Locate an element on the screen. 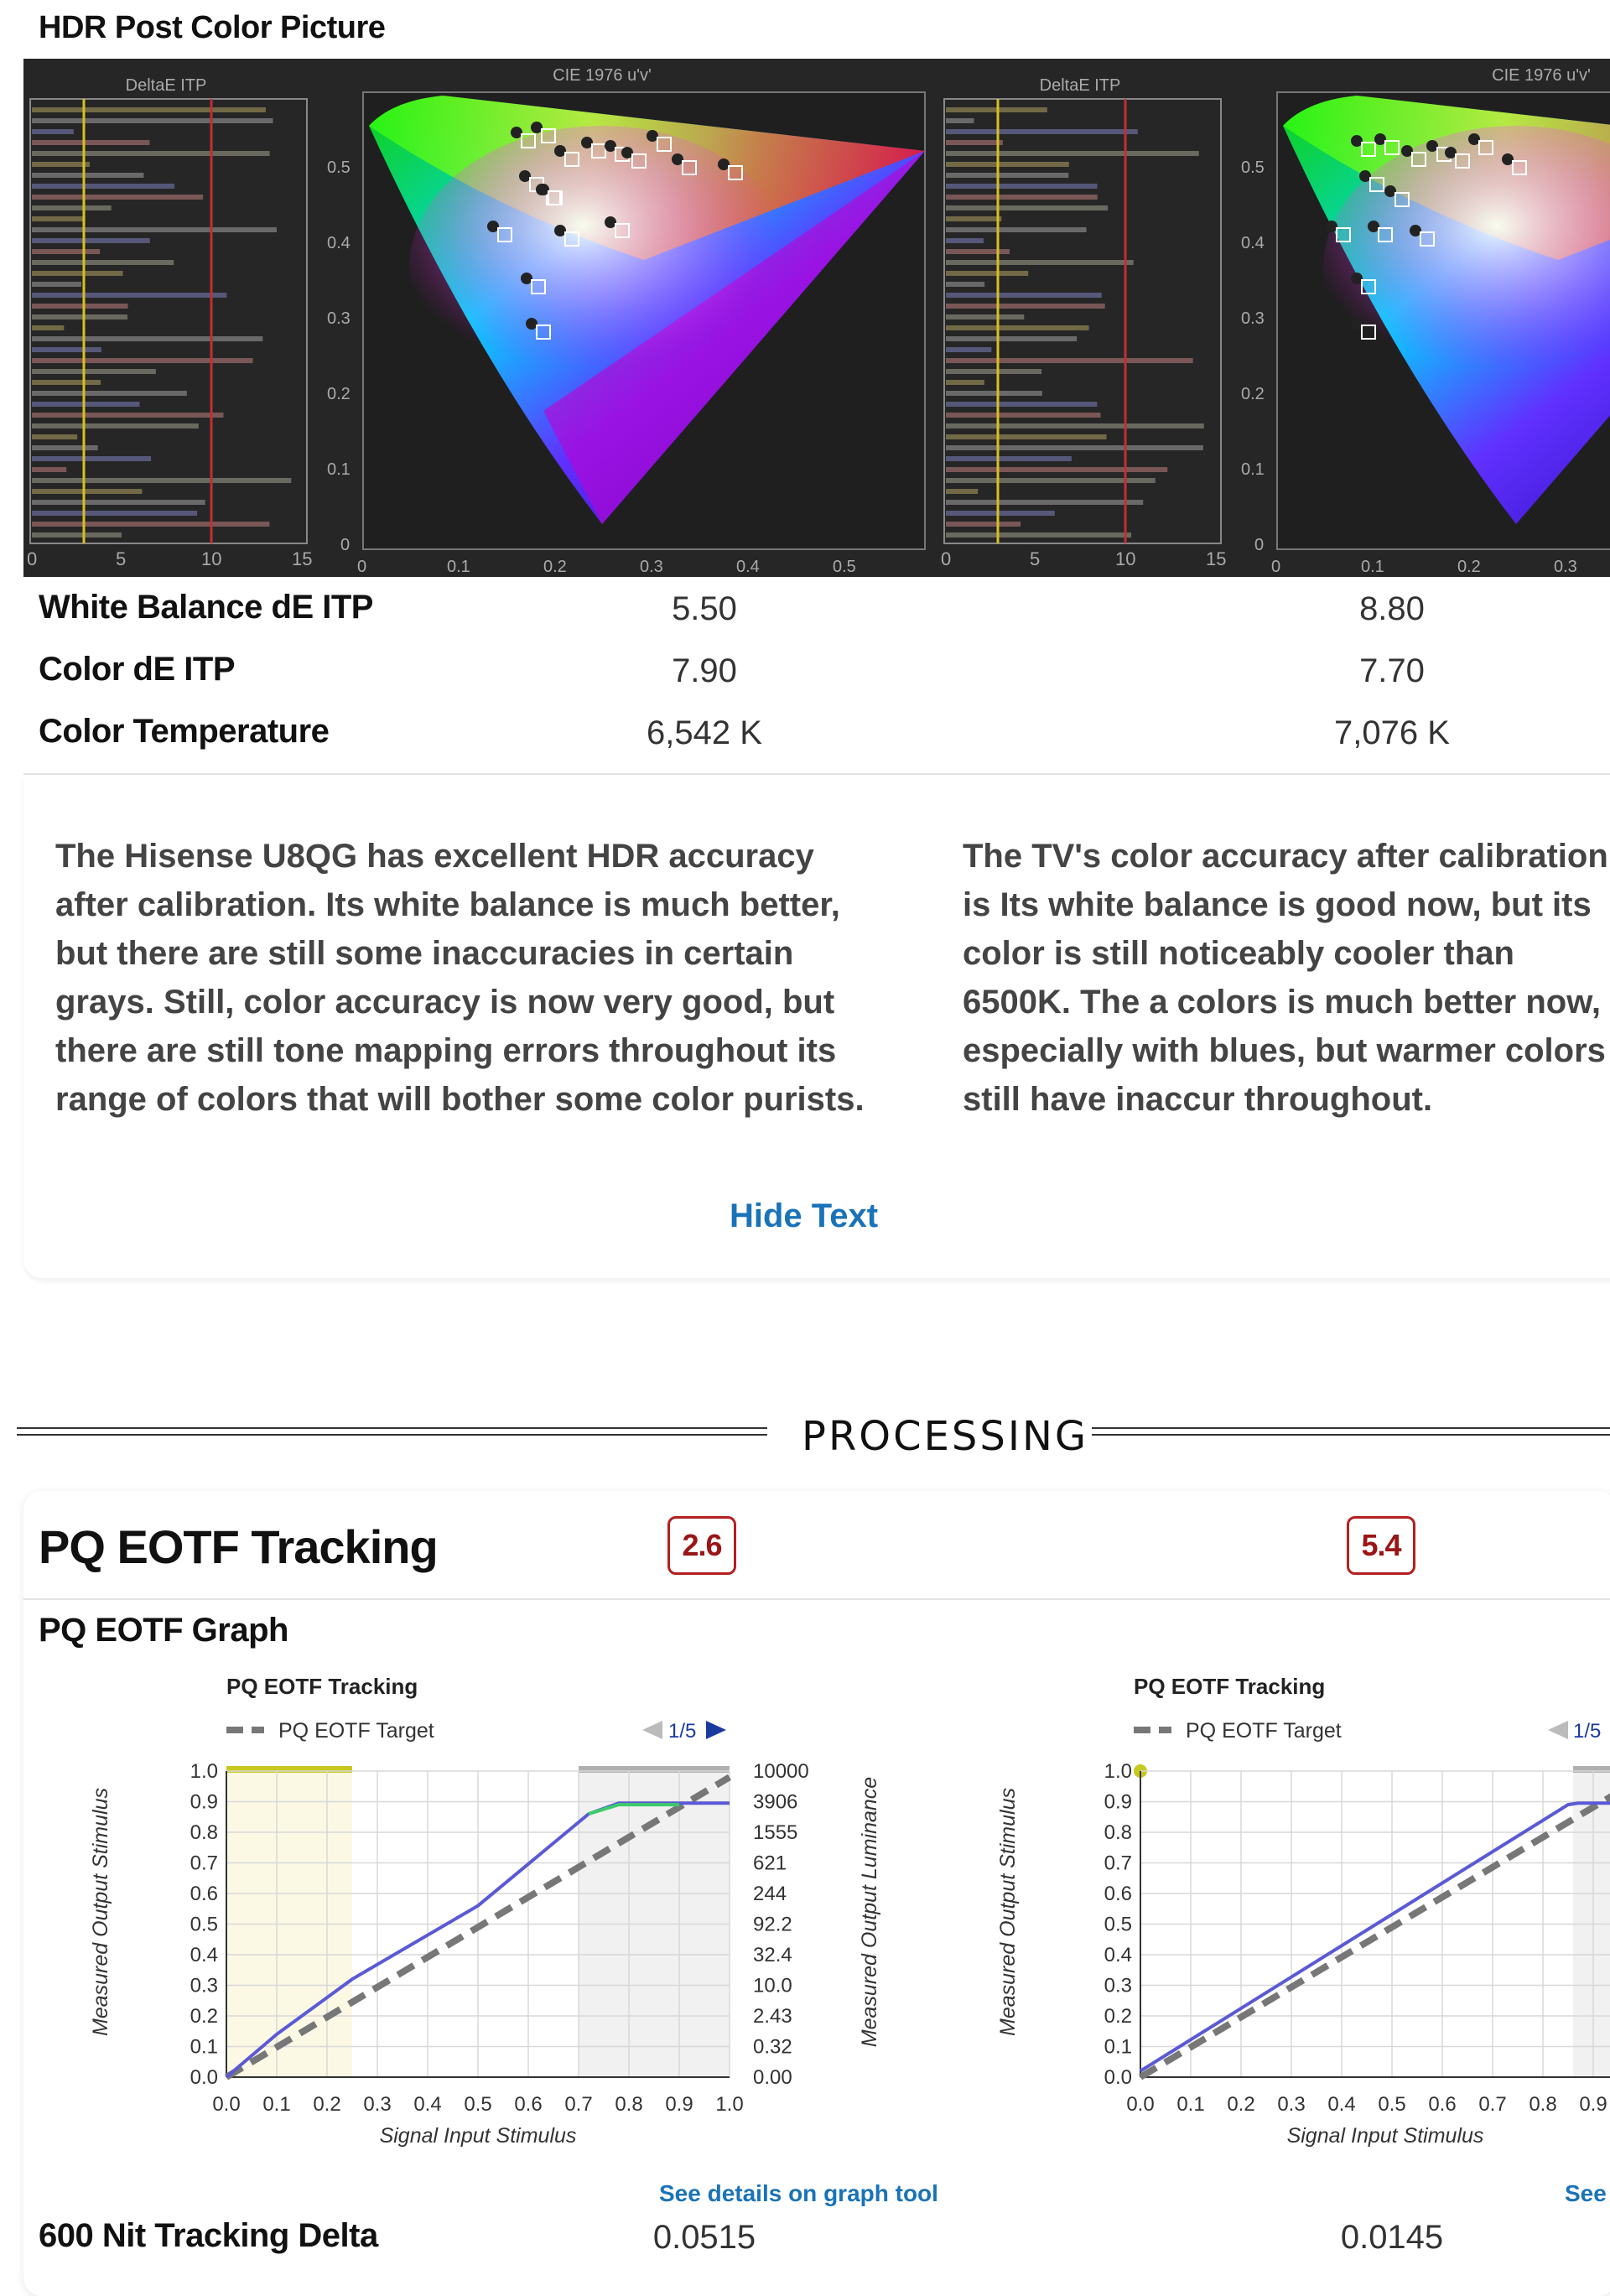 This screenshot has width=1610, height=2296. pq-title: PQ EOTF Tracking is located at coordinates (239, 1546).